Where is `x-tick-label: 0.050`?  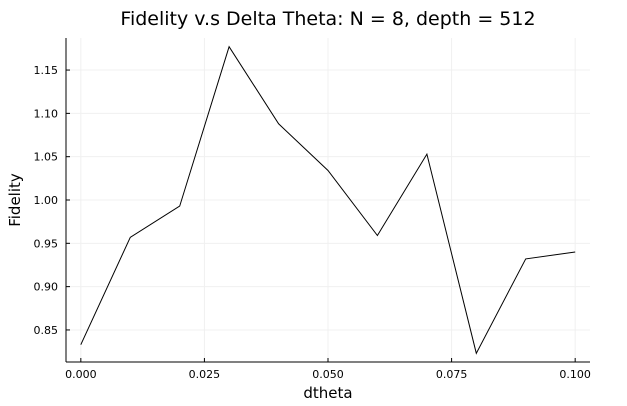 x-tick-label: 0.050 is located at coordinates (328, 374).